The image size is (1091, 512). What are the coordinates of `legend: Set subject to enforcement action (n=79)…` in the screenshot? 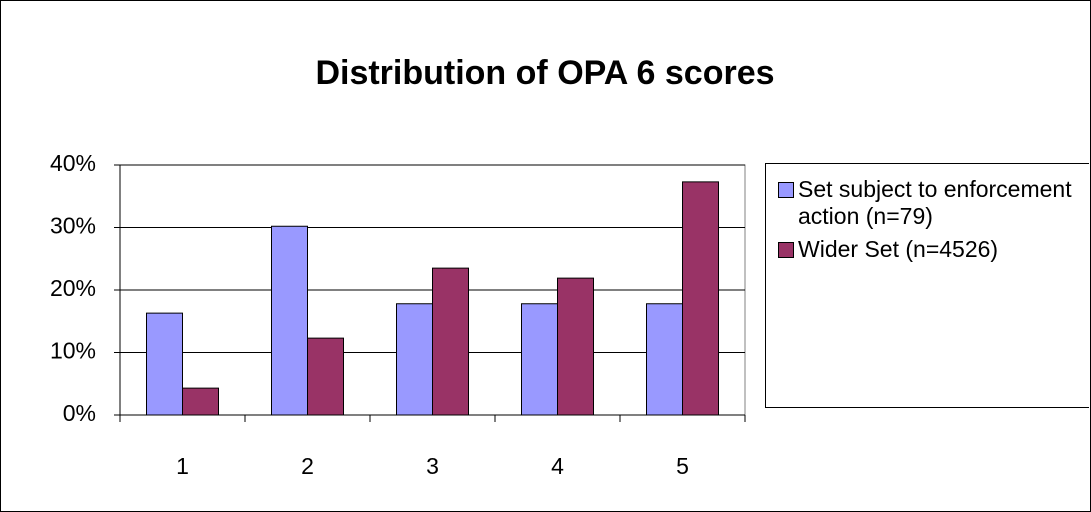 It's located at (927, 285).